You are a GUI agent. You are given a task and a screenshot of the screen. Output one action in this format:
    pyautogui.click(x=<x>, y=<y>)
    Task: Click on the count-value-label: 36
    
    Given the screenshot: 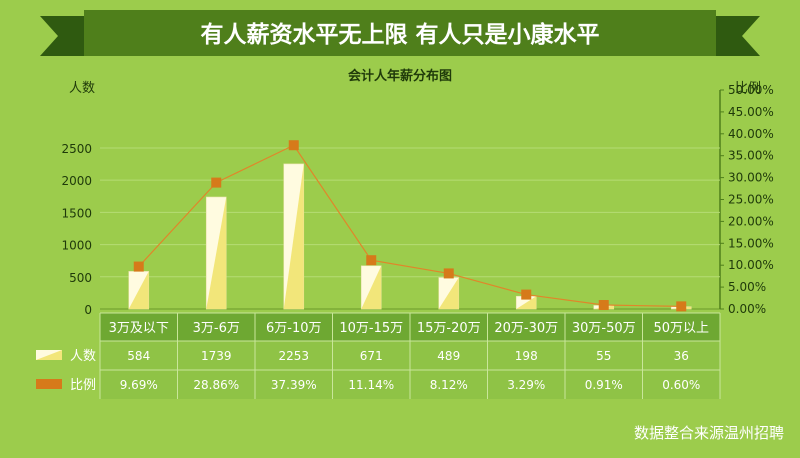 What is the action you would take?
    pyautogui.click(x=681, y=356)
    